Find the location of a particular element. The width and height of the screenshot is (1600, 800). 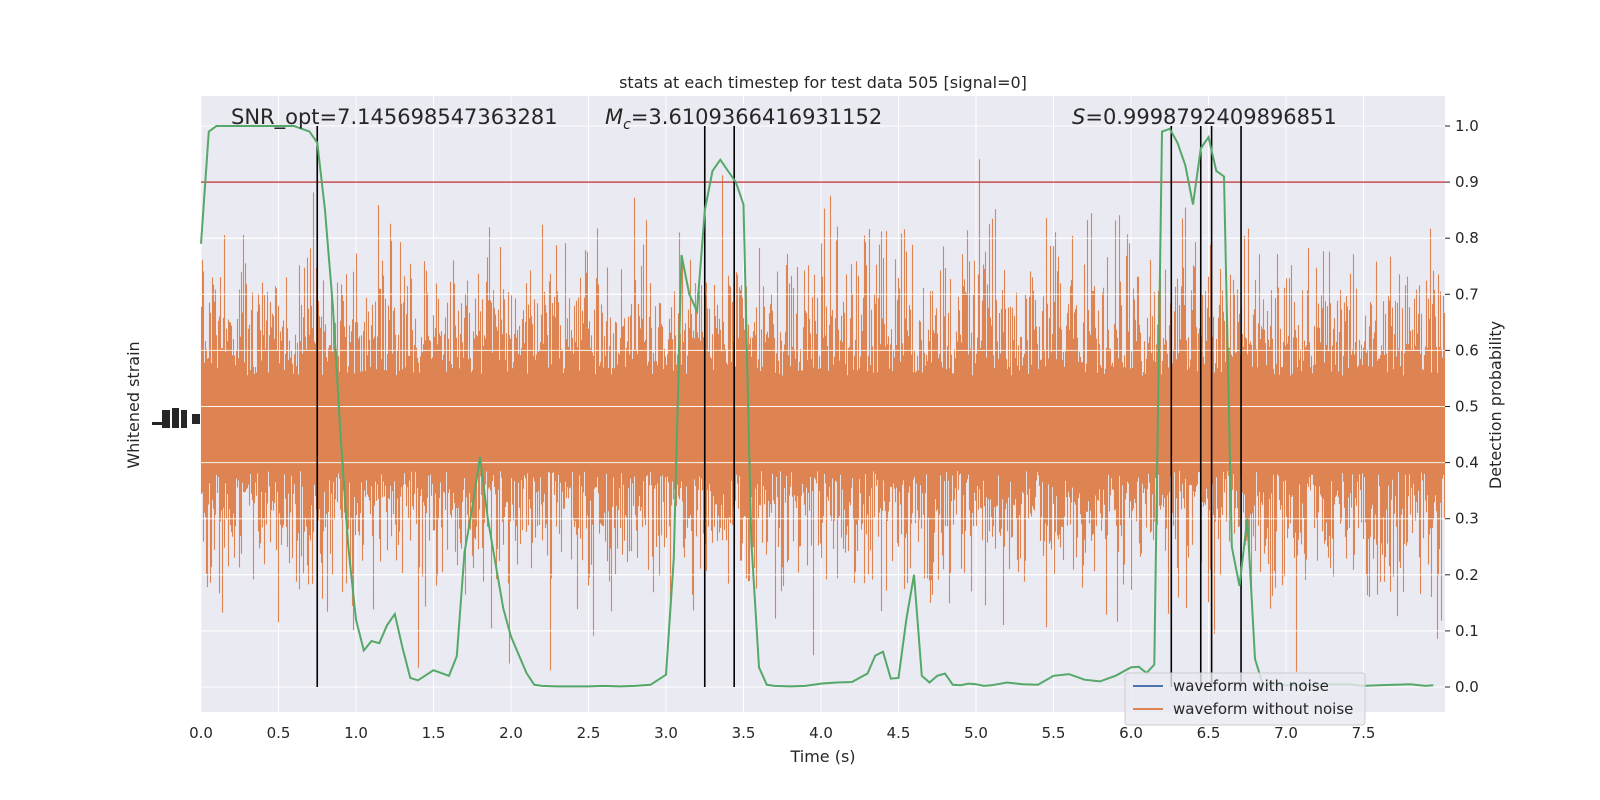

right-tick-label: 0.4 is located at coordinates (1467, 463).